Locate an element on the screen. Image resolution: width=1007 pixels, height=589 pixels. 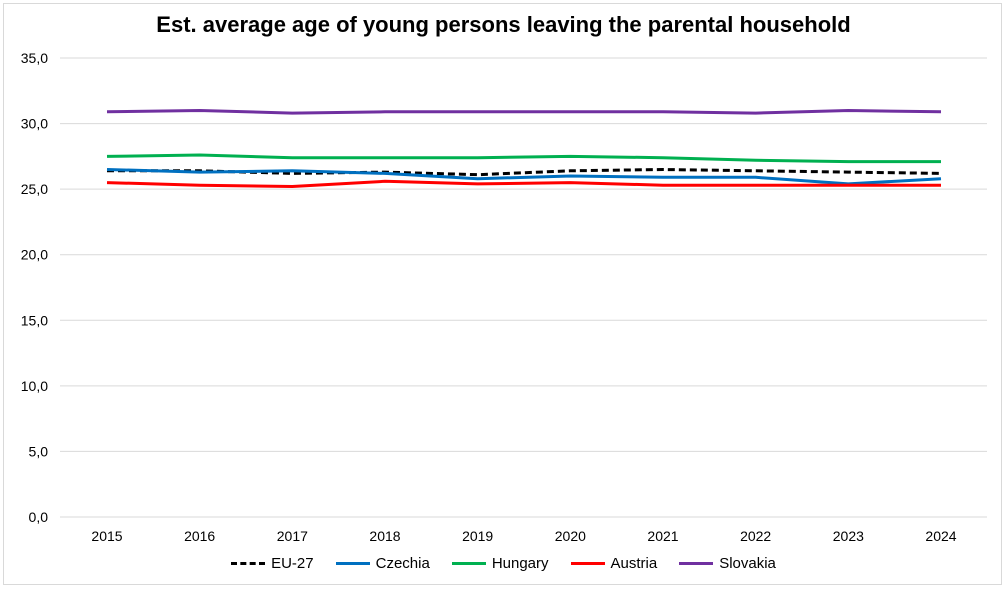
y-tick-label: 15,0 is located at coordinates (34, 320).